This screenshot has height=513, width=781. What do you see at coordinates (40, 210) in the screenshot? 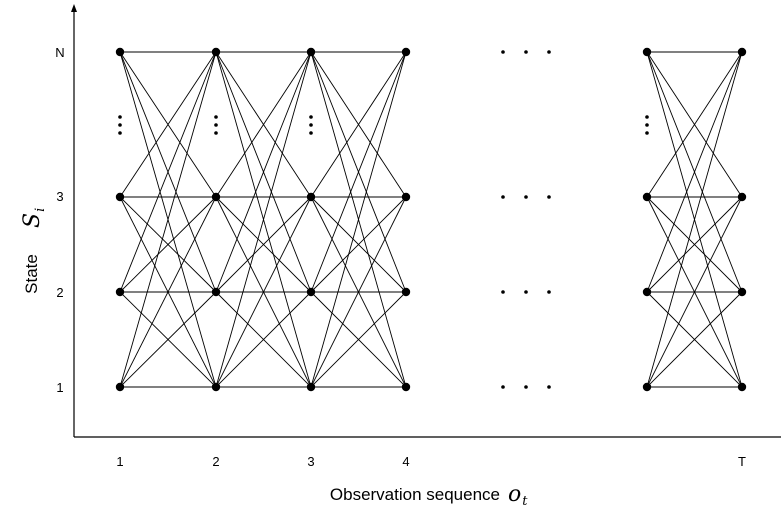
I see `y-axis-symbol-subscript: i` at bounding box center [40, 210].